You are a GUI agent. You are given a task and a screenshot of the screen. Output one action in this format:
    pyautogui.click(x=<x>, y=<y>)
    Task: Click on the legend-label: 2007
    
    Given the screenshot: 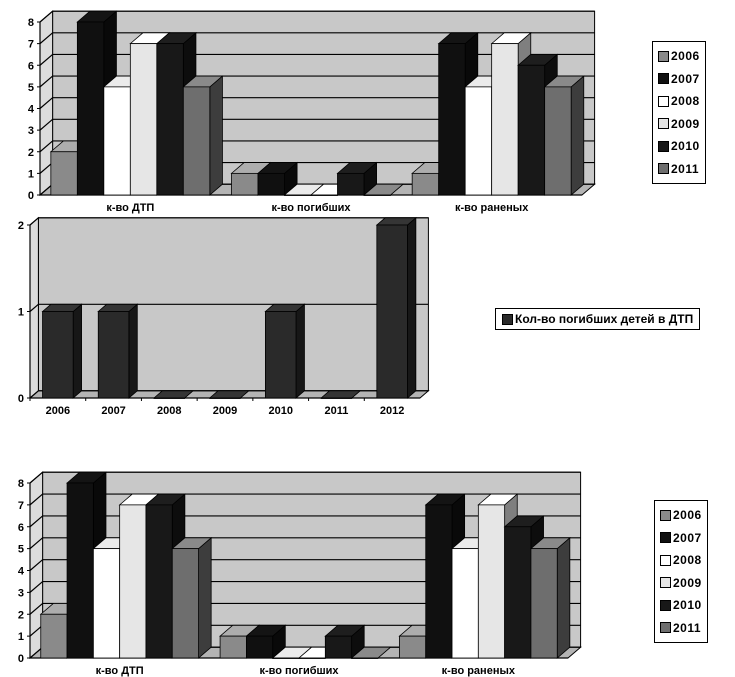 What is the action you would take?
    pyautogui.click(x=685, y=78)
    